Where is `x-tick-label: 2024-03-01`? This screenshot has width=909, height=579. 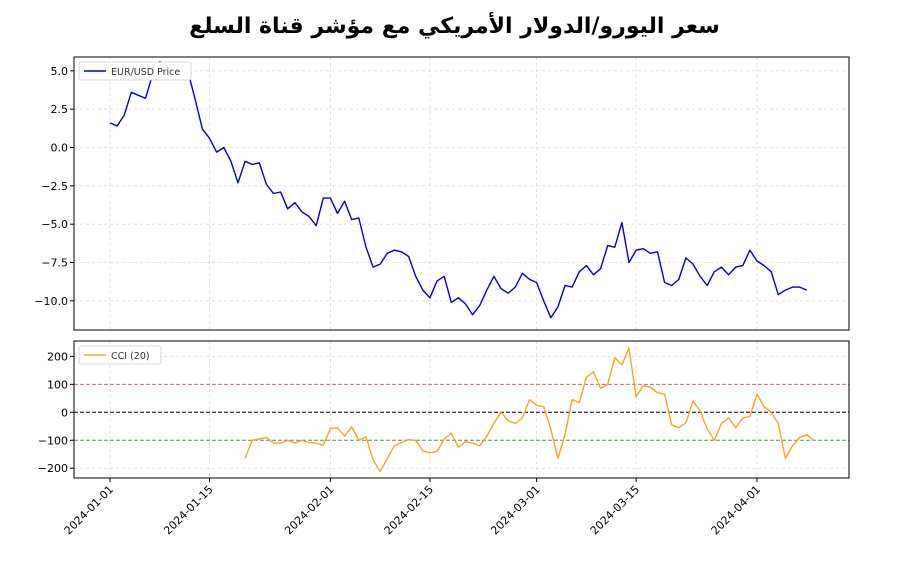 x-tick-label: 2024-03-01 is located at coordinates (515, 510).